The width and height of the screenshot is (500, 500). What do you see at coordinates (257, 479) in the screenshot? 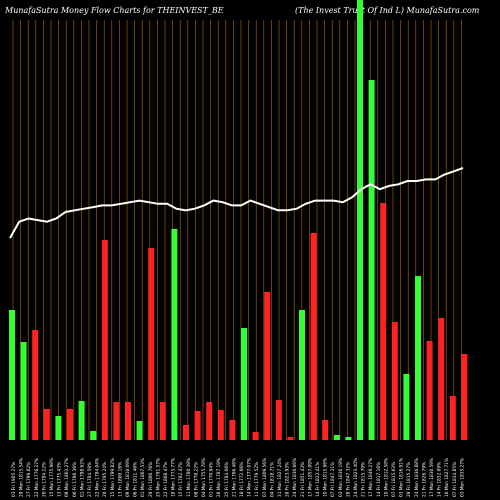
I see `x-tick-label: 11 Fri 1779.52%` at bounding box center [257, 479].